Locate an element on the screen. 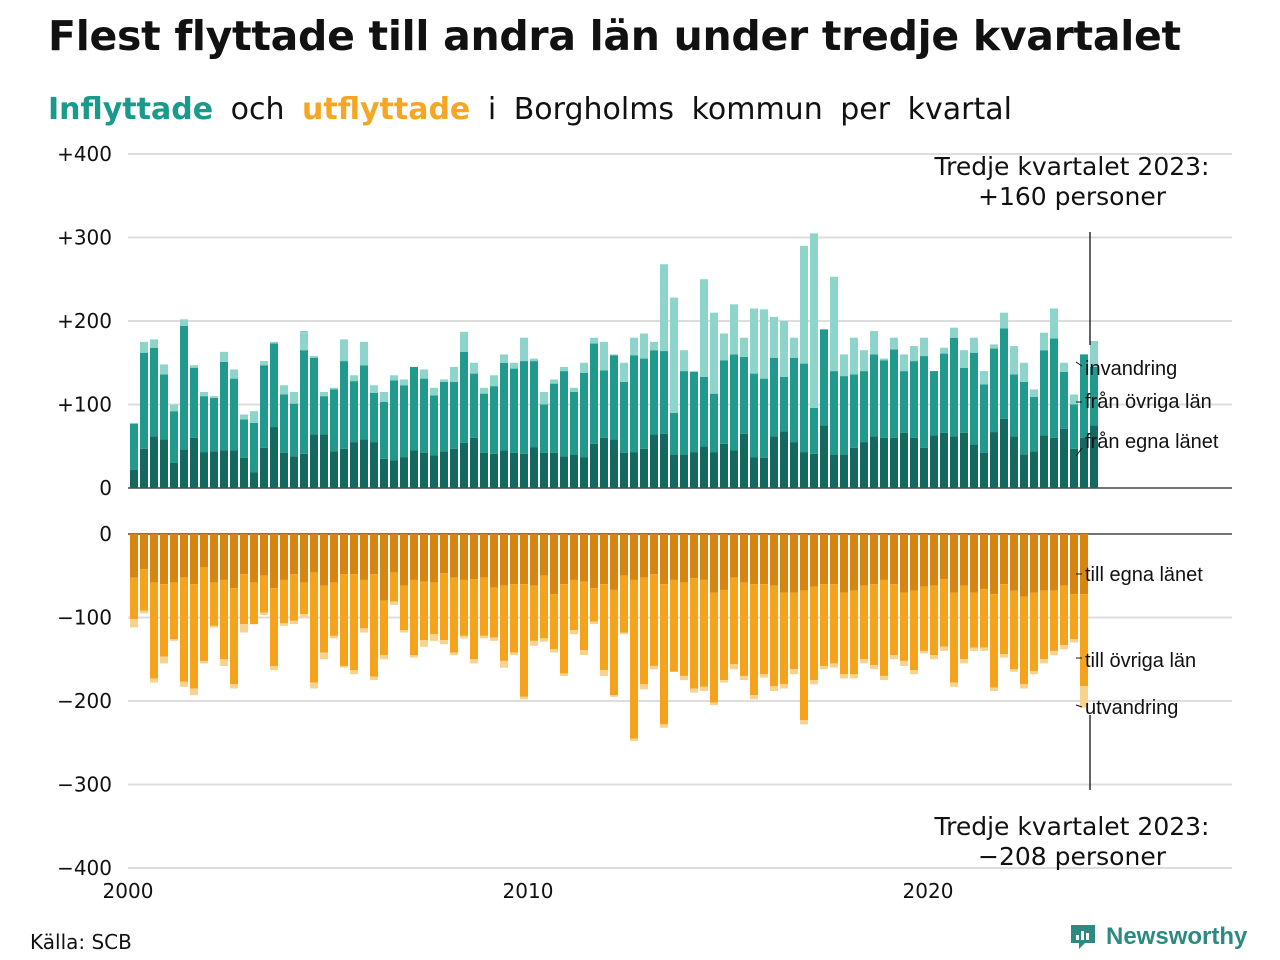  x-tick-label: 2020 is located at coordinates (928, 891).